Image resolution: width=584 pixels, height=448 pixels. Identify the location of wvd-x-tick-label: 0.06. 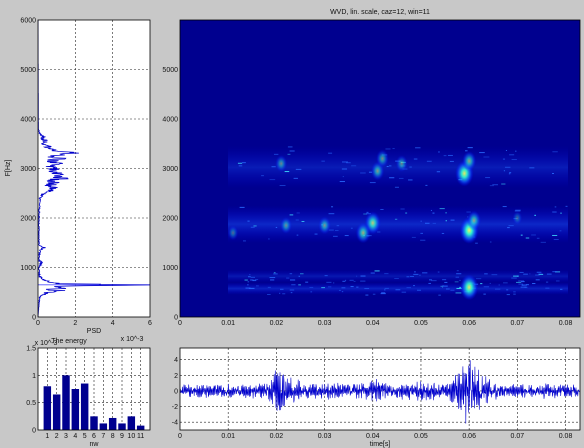
(469, 323).